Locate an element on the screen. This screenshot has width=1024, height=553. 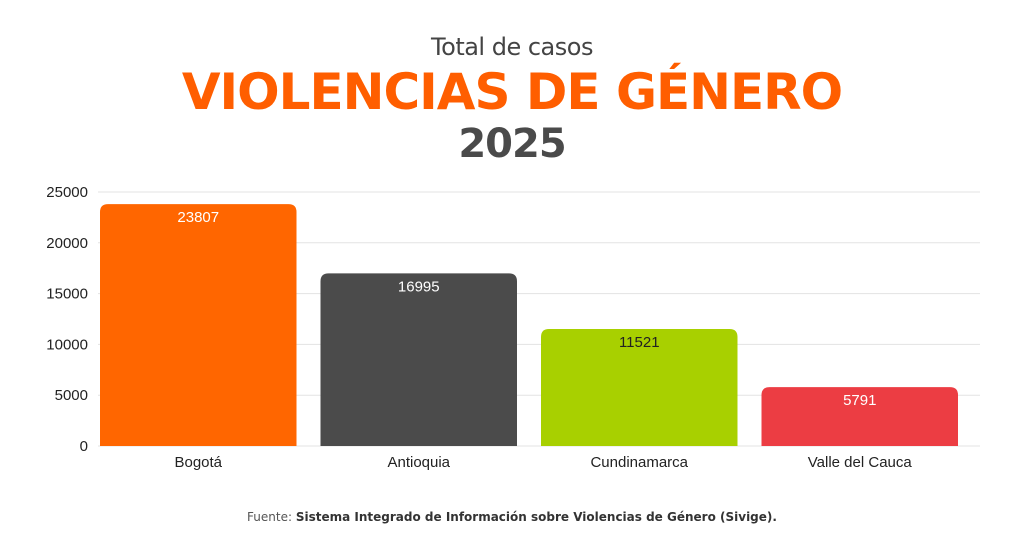
x-tick-label: Valle del Cauca is located at coordinates (860, 462).